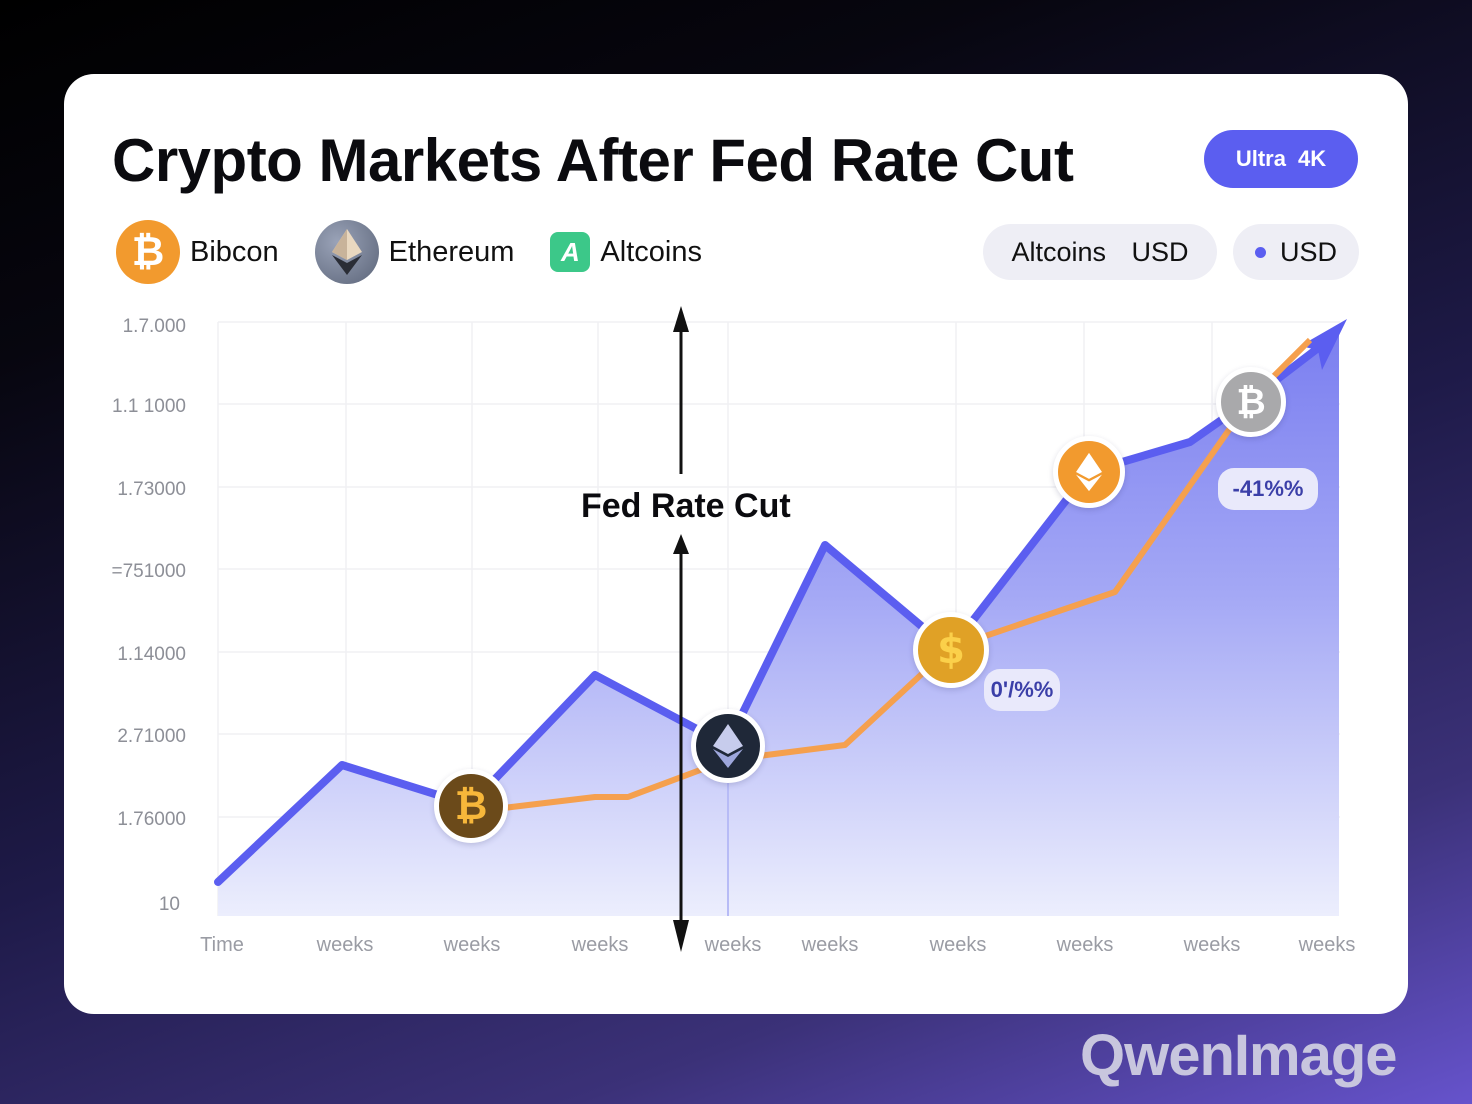  I want to click on legend-label: Bibcon, so click(234, 251).